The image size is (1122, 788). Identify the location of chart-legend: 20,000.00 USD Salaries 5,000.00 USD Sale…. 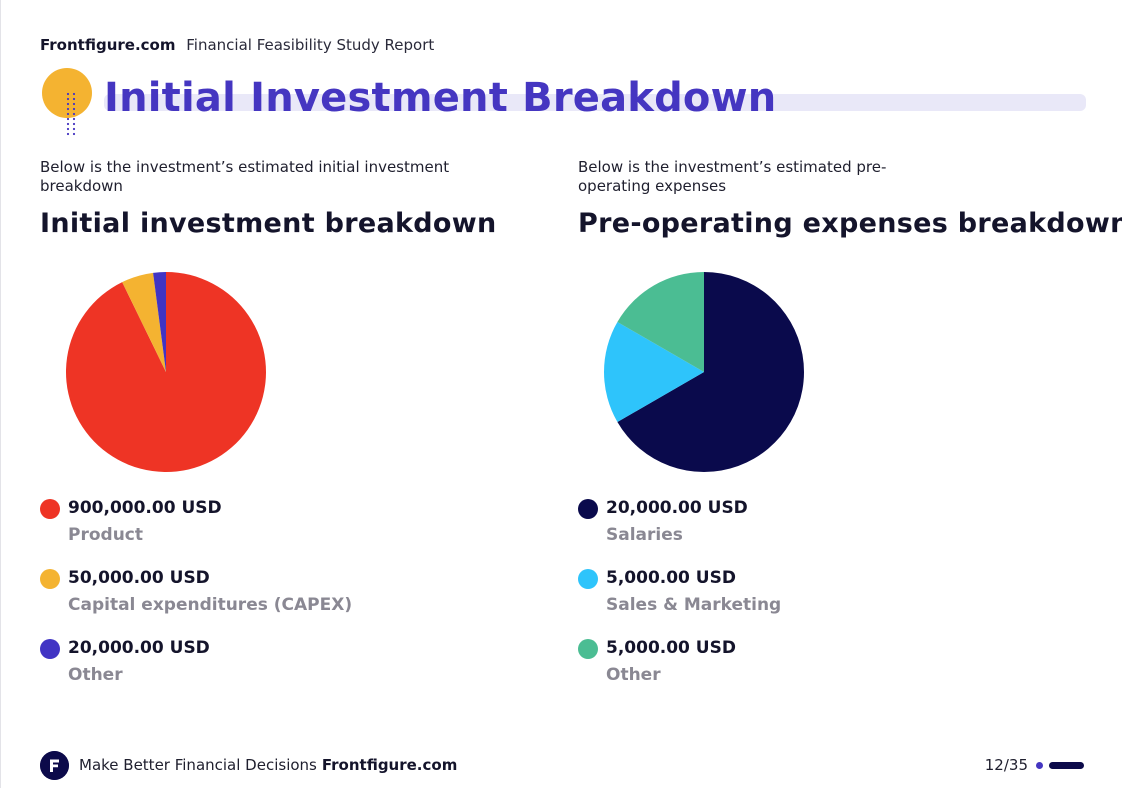
(679, 601).